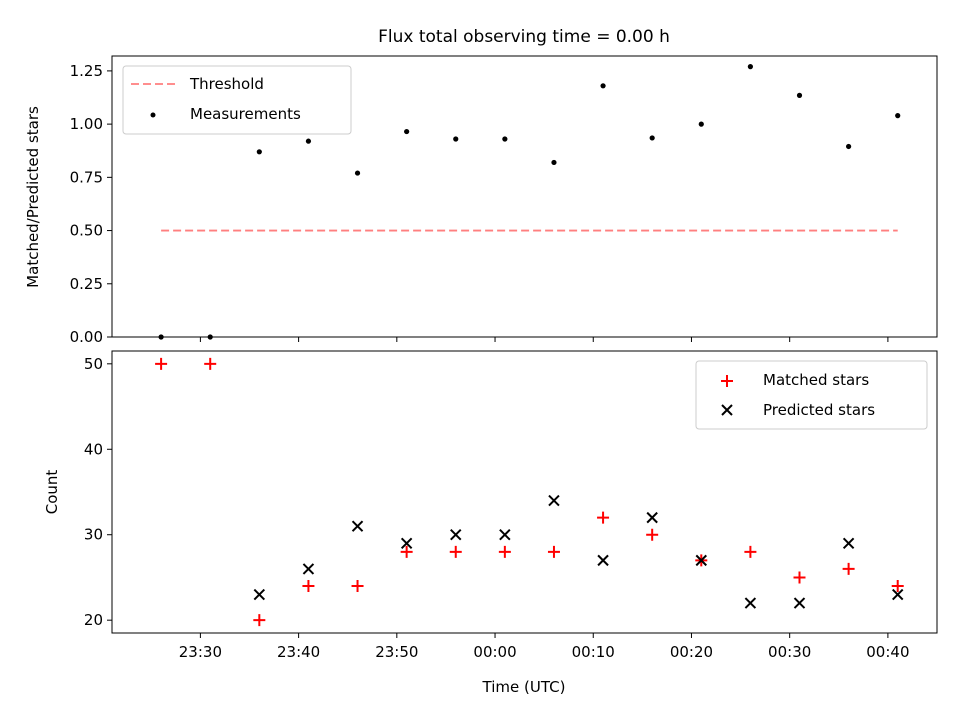  Describe the element at coordinates (98, 492) in the screenshot. I see `bottom-y-ticks: 20 30 40 50` at that location.